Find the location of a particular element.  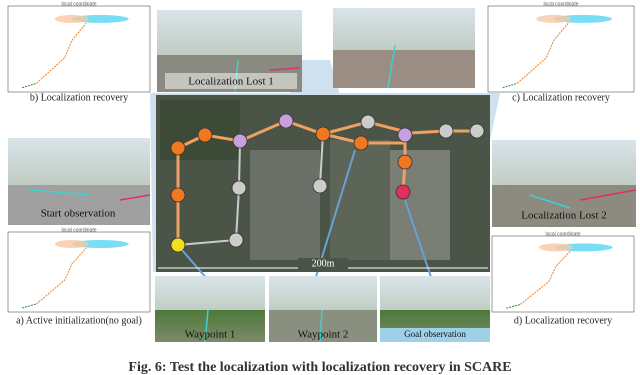

photo: Localization Lost 1 is located at coordinates (229, 51).